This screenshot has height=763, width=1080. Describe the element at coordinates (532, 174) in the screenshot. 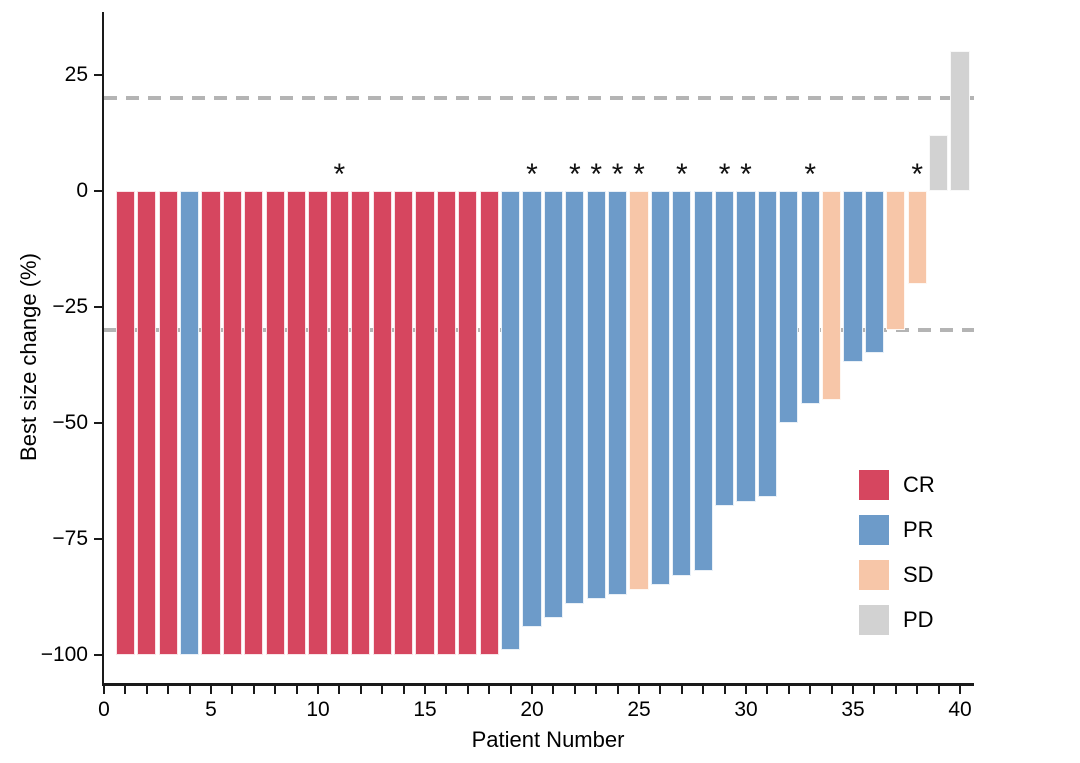

I see `asterisk-patient-20: *` at that location.